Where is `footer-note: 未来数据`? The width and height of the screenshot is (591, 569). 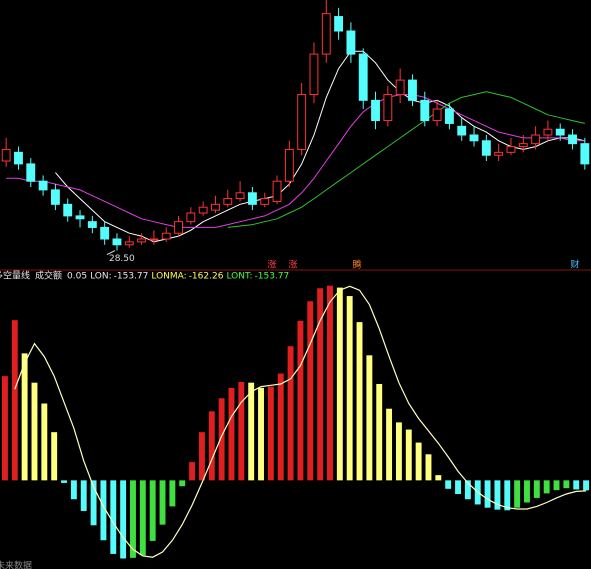
footer-note: 未来数据 is located at coordinates (16, 564).